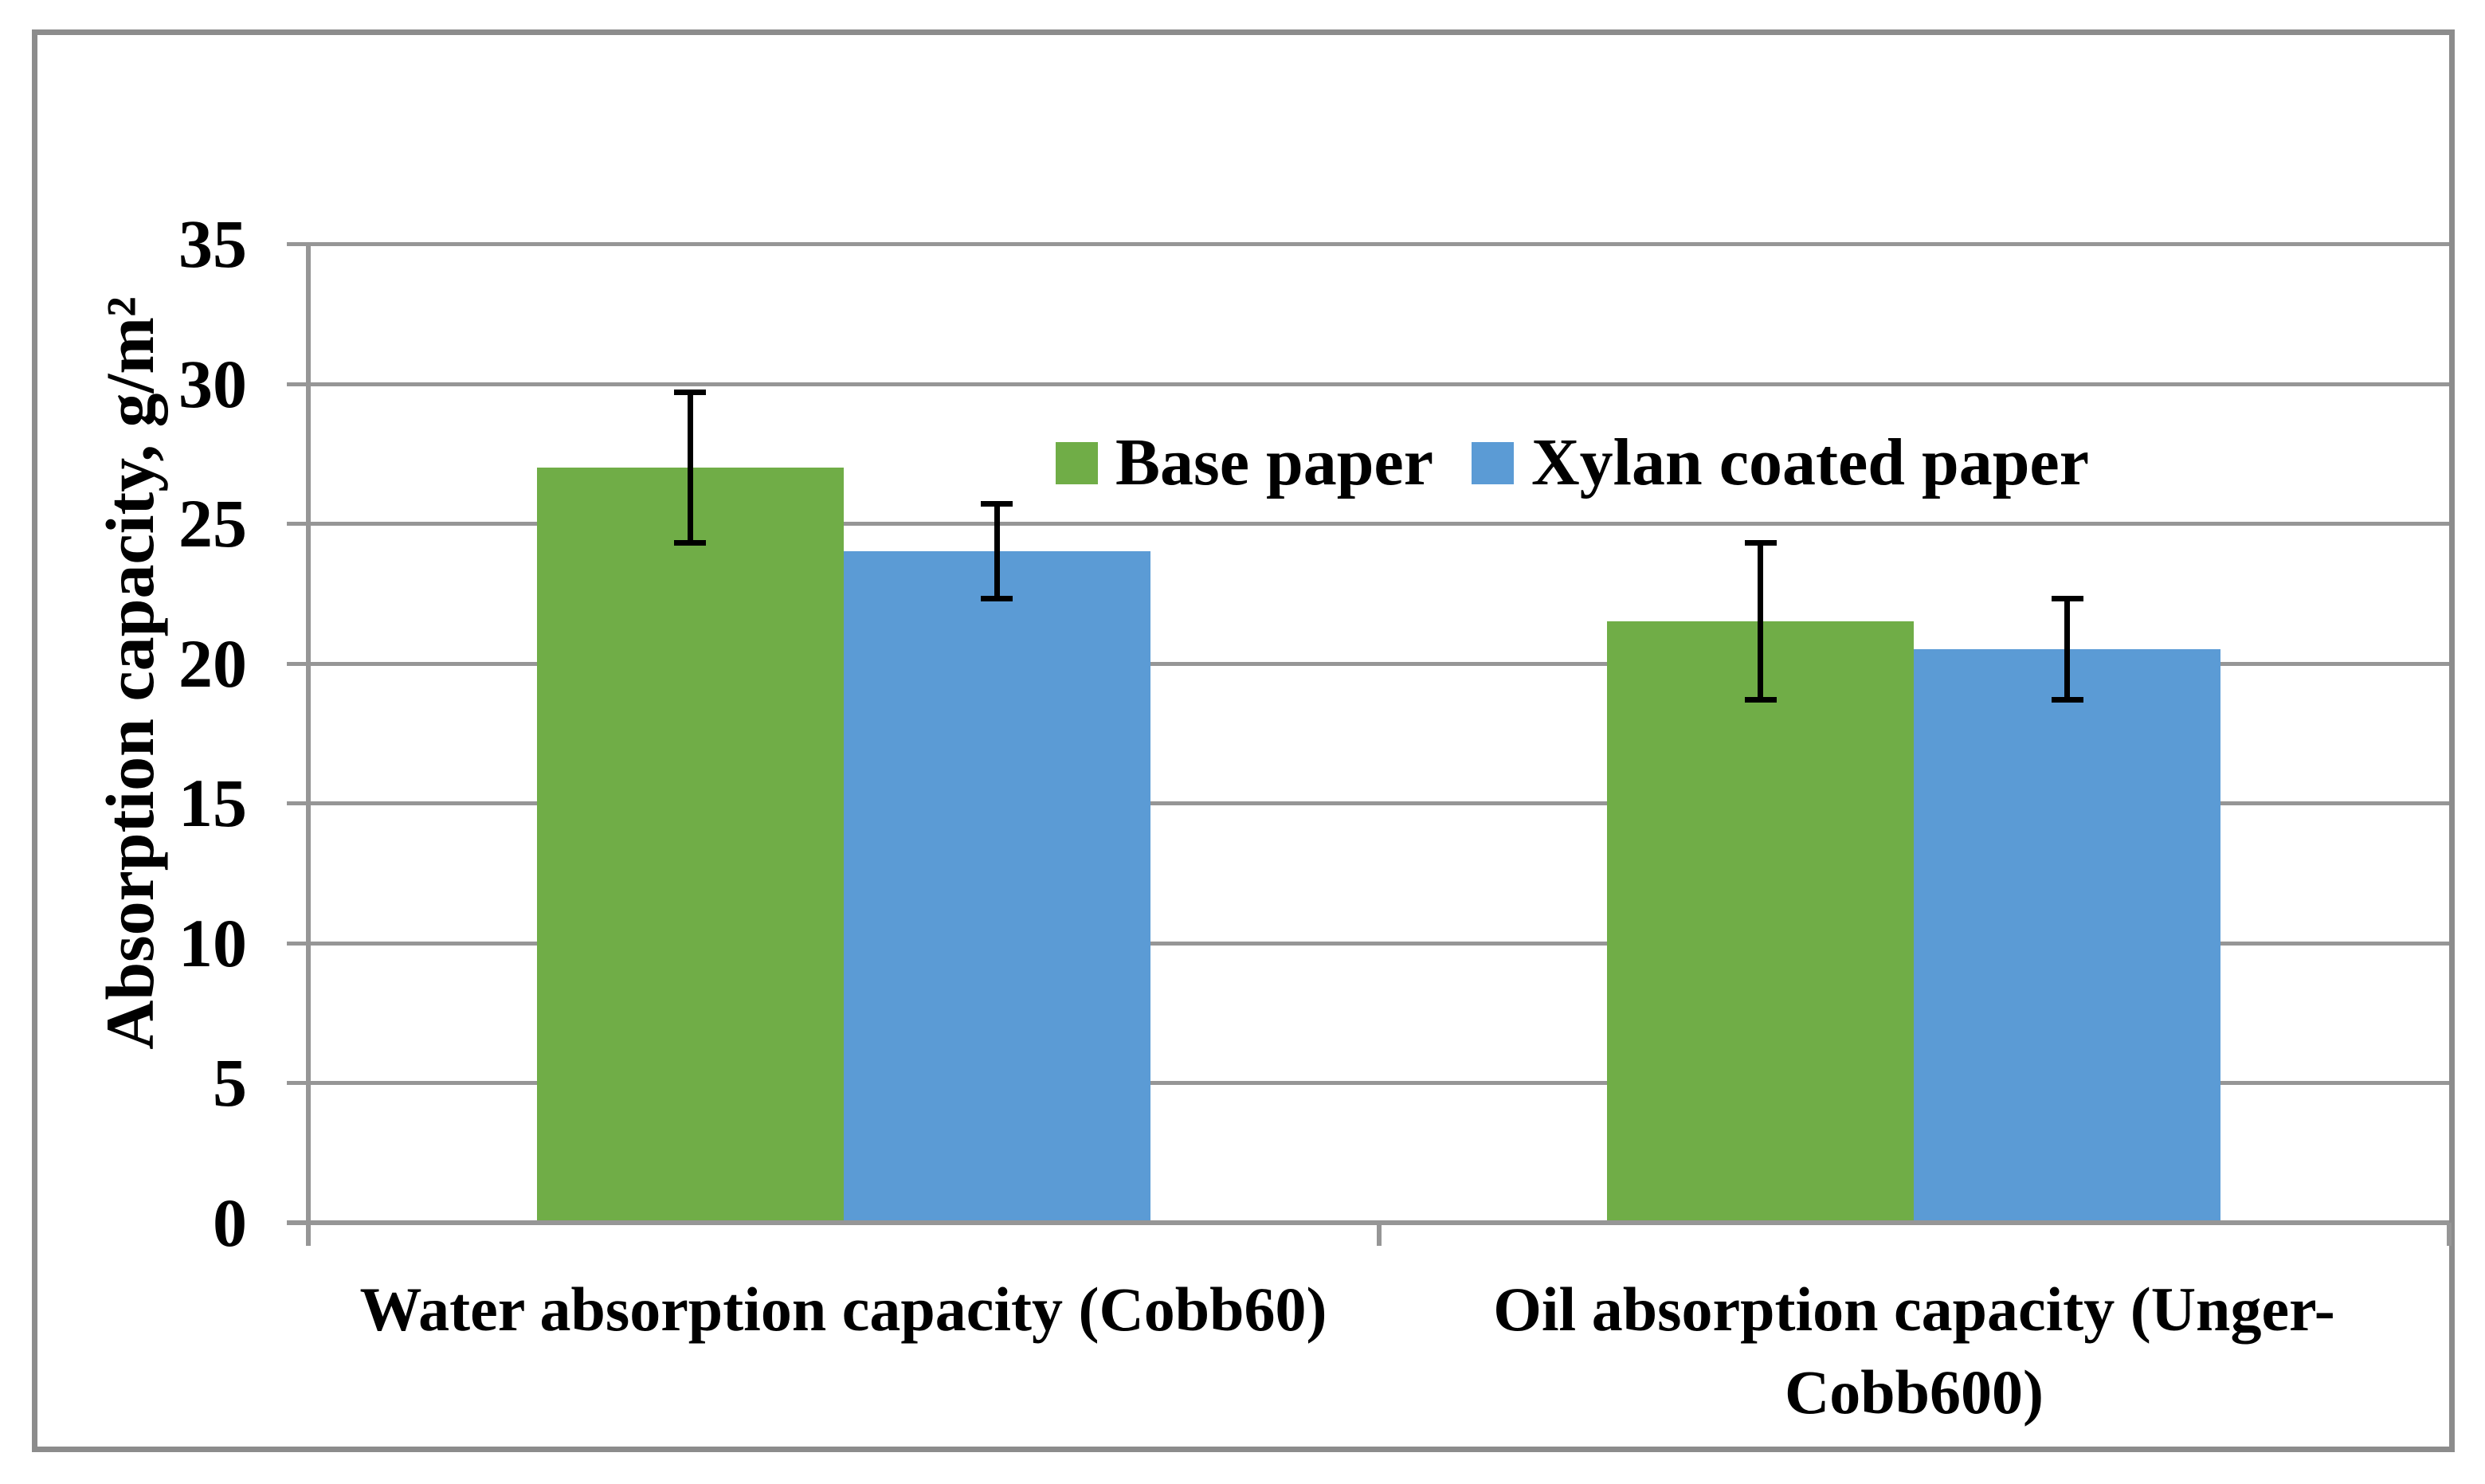 The height and width of the screenshot is (1484, 2485). I want to click on legend-item-xylan-coated-paper: Xylan coated paper, so click(1780, 462).